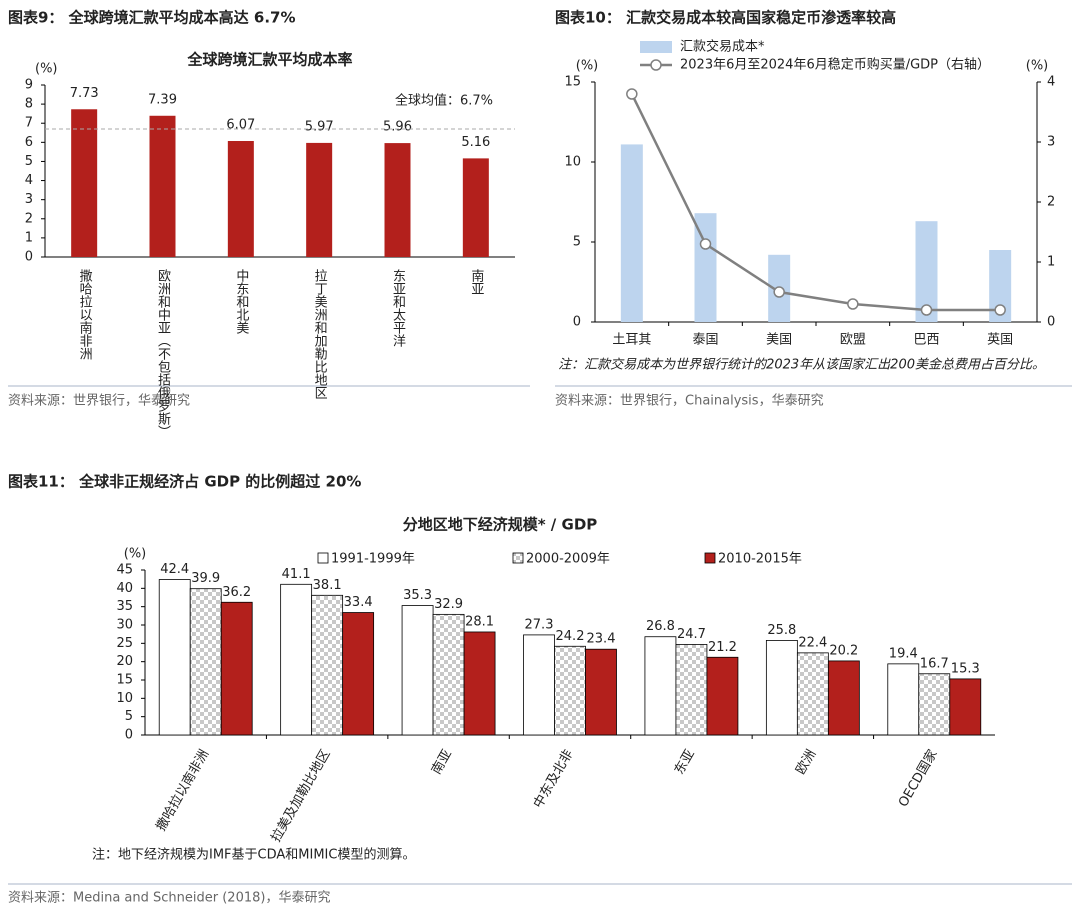 The height and width of the screenshot is (916, 1080). What do you see at coordinates (241, 301) in the screenshot?
I see `x-tick-label: 中东和北美` at bounding box center [241, 301].